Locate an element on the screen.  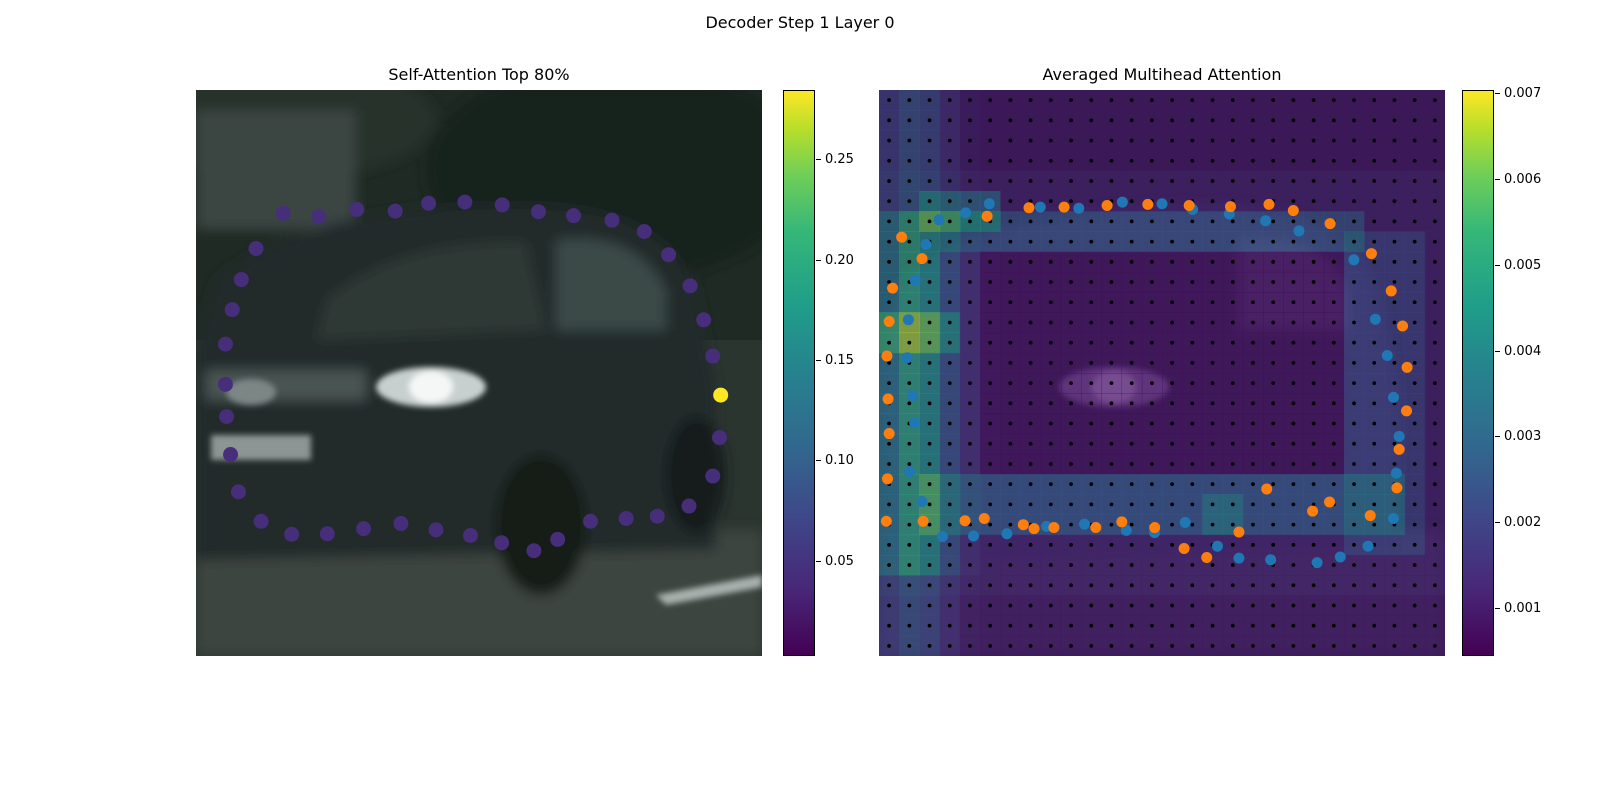
right-colorbar is located at coordinates (1478, 373).